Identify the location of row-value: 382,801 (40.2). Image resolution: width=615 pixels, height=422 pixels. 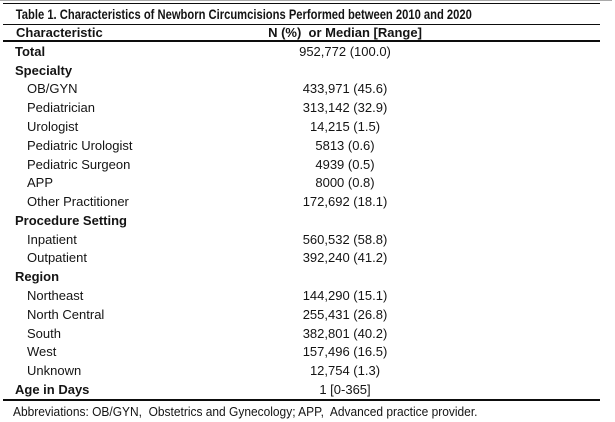
(345, 333).